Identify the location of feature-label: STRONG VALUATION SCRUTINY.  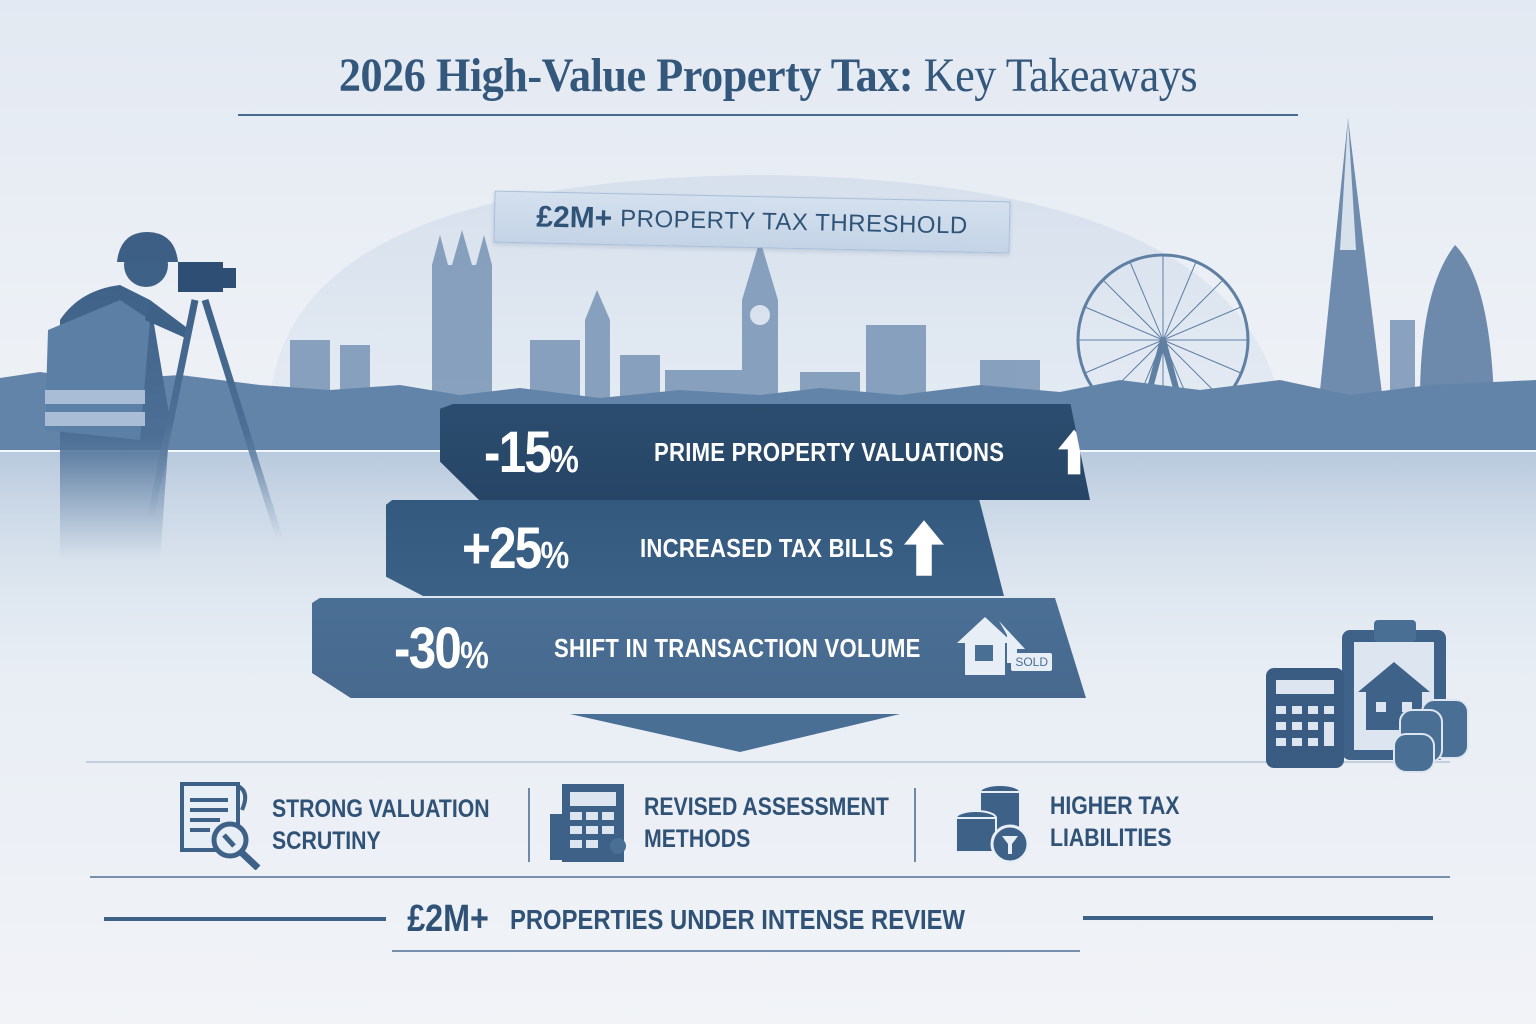
(381, 825).